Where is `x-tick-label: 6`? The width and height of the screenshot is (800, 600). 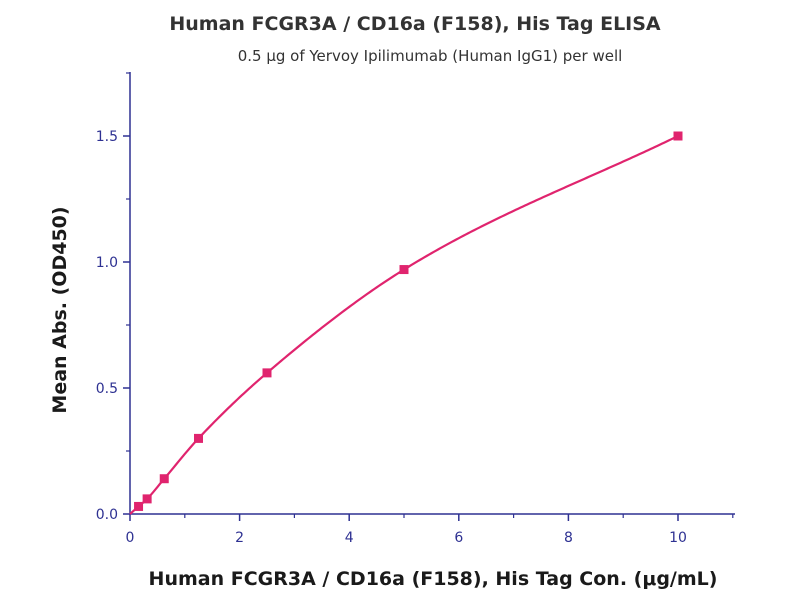
x-tick-label: 6 is located at coordinates (458, 538).